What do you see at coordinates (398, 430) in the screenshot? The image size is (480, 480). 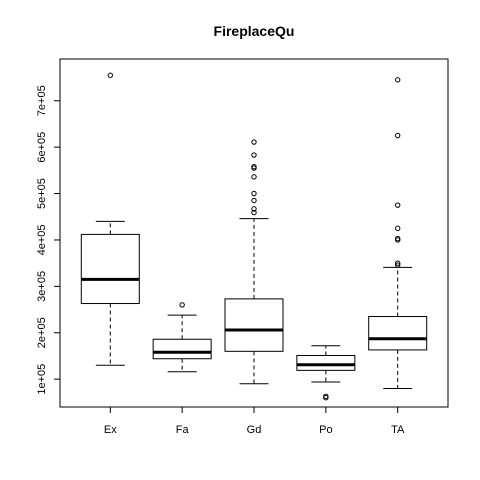 I see `x-tick-label: TA` at bounding box center [398, 430].